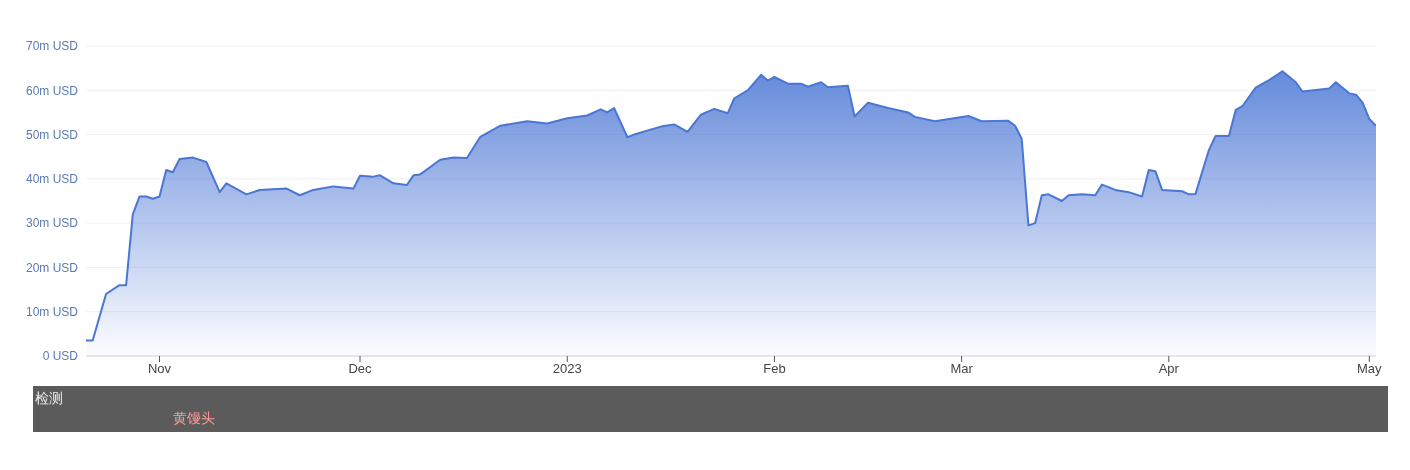 This screenshot has height=470, width=1410. Describe the element at coordinates (52, 223) in the screenshot. I see `y-tick-label: 30m USD` at that location.